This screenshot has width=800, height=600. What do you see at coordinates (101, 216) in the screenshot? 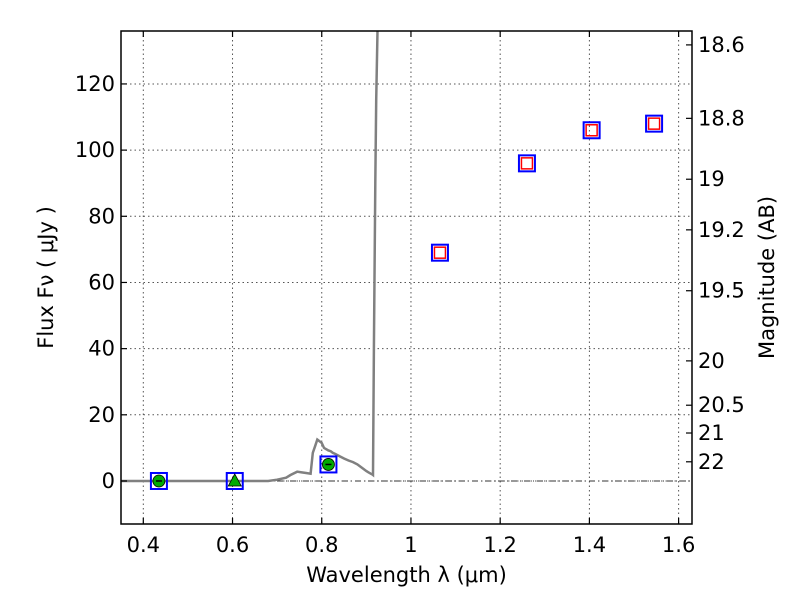
I see `y-tick-label: 80` at bounding box center [101, 216].